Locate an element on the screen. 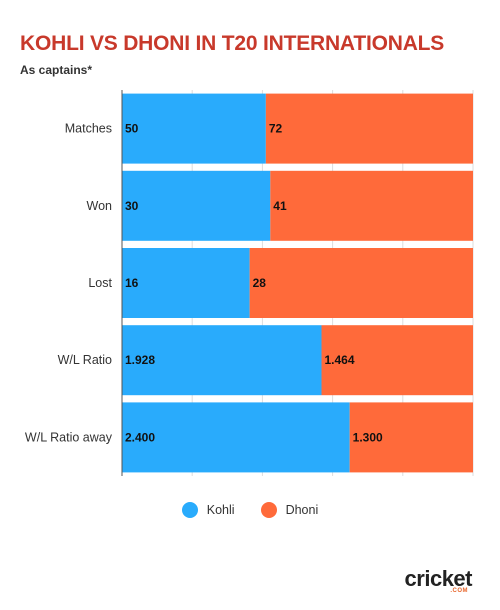 Image resolution: width=500 pixels, height=610 pixels. data-label-dhoni: 1.464 is located at coordinates (340, 360).